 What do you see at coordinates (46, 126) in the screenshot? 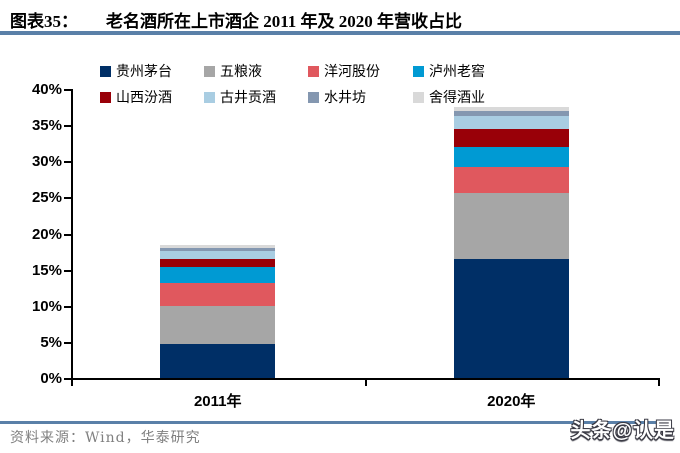
I see `y-tick-label: 35%` at bounding box center [46, 126].